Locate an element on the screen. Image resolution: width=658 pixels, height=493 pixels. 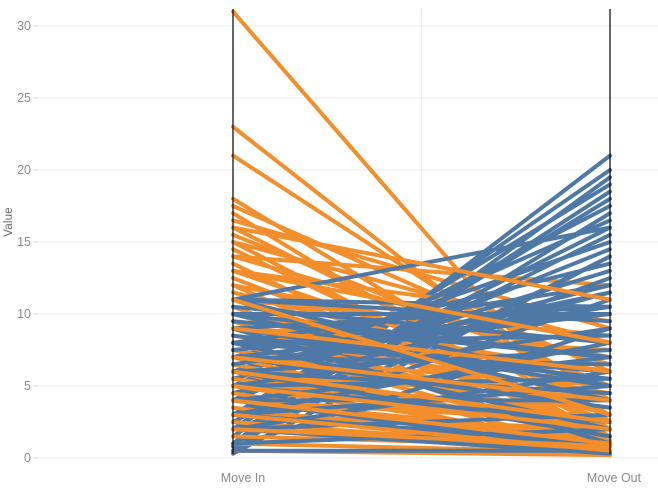
y-axis-title: Value is located at coordinates (9, 222).